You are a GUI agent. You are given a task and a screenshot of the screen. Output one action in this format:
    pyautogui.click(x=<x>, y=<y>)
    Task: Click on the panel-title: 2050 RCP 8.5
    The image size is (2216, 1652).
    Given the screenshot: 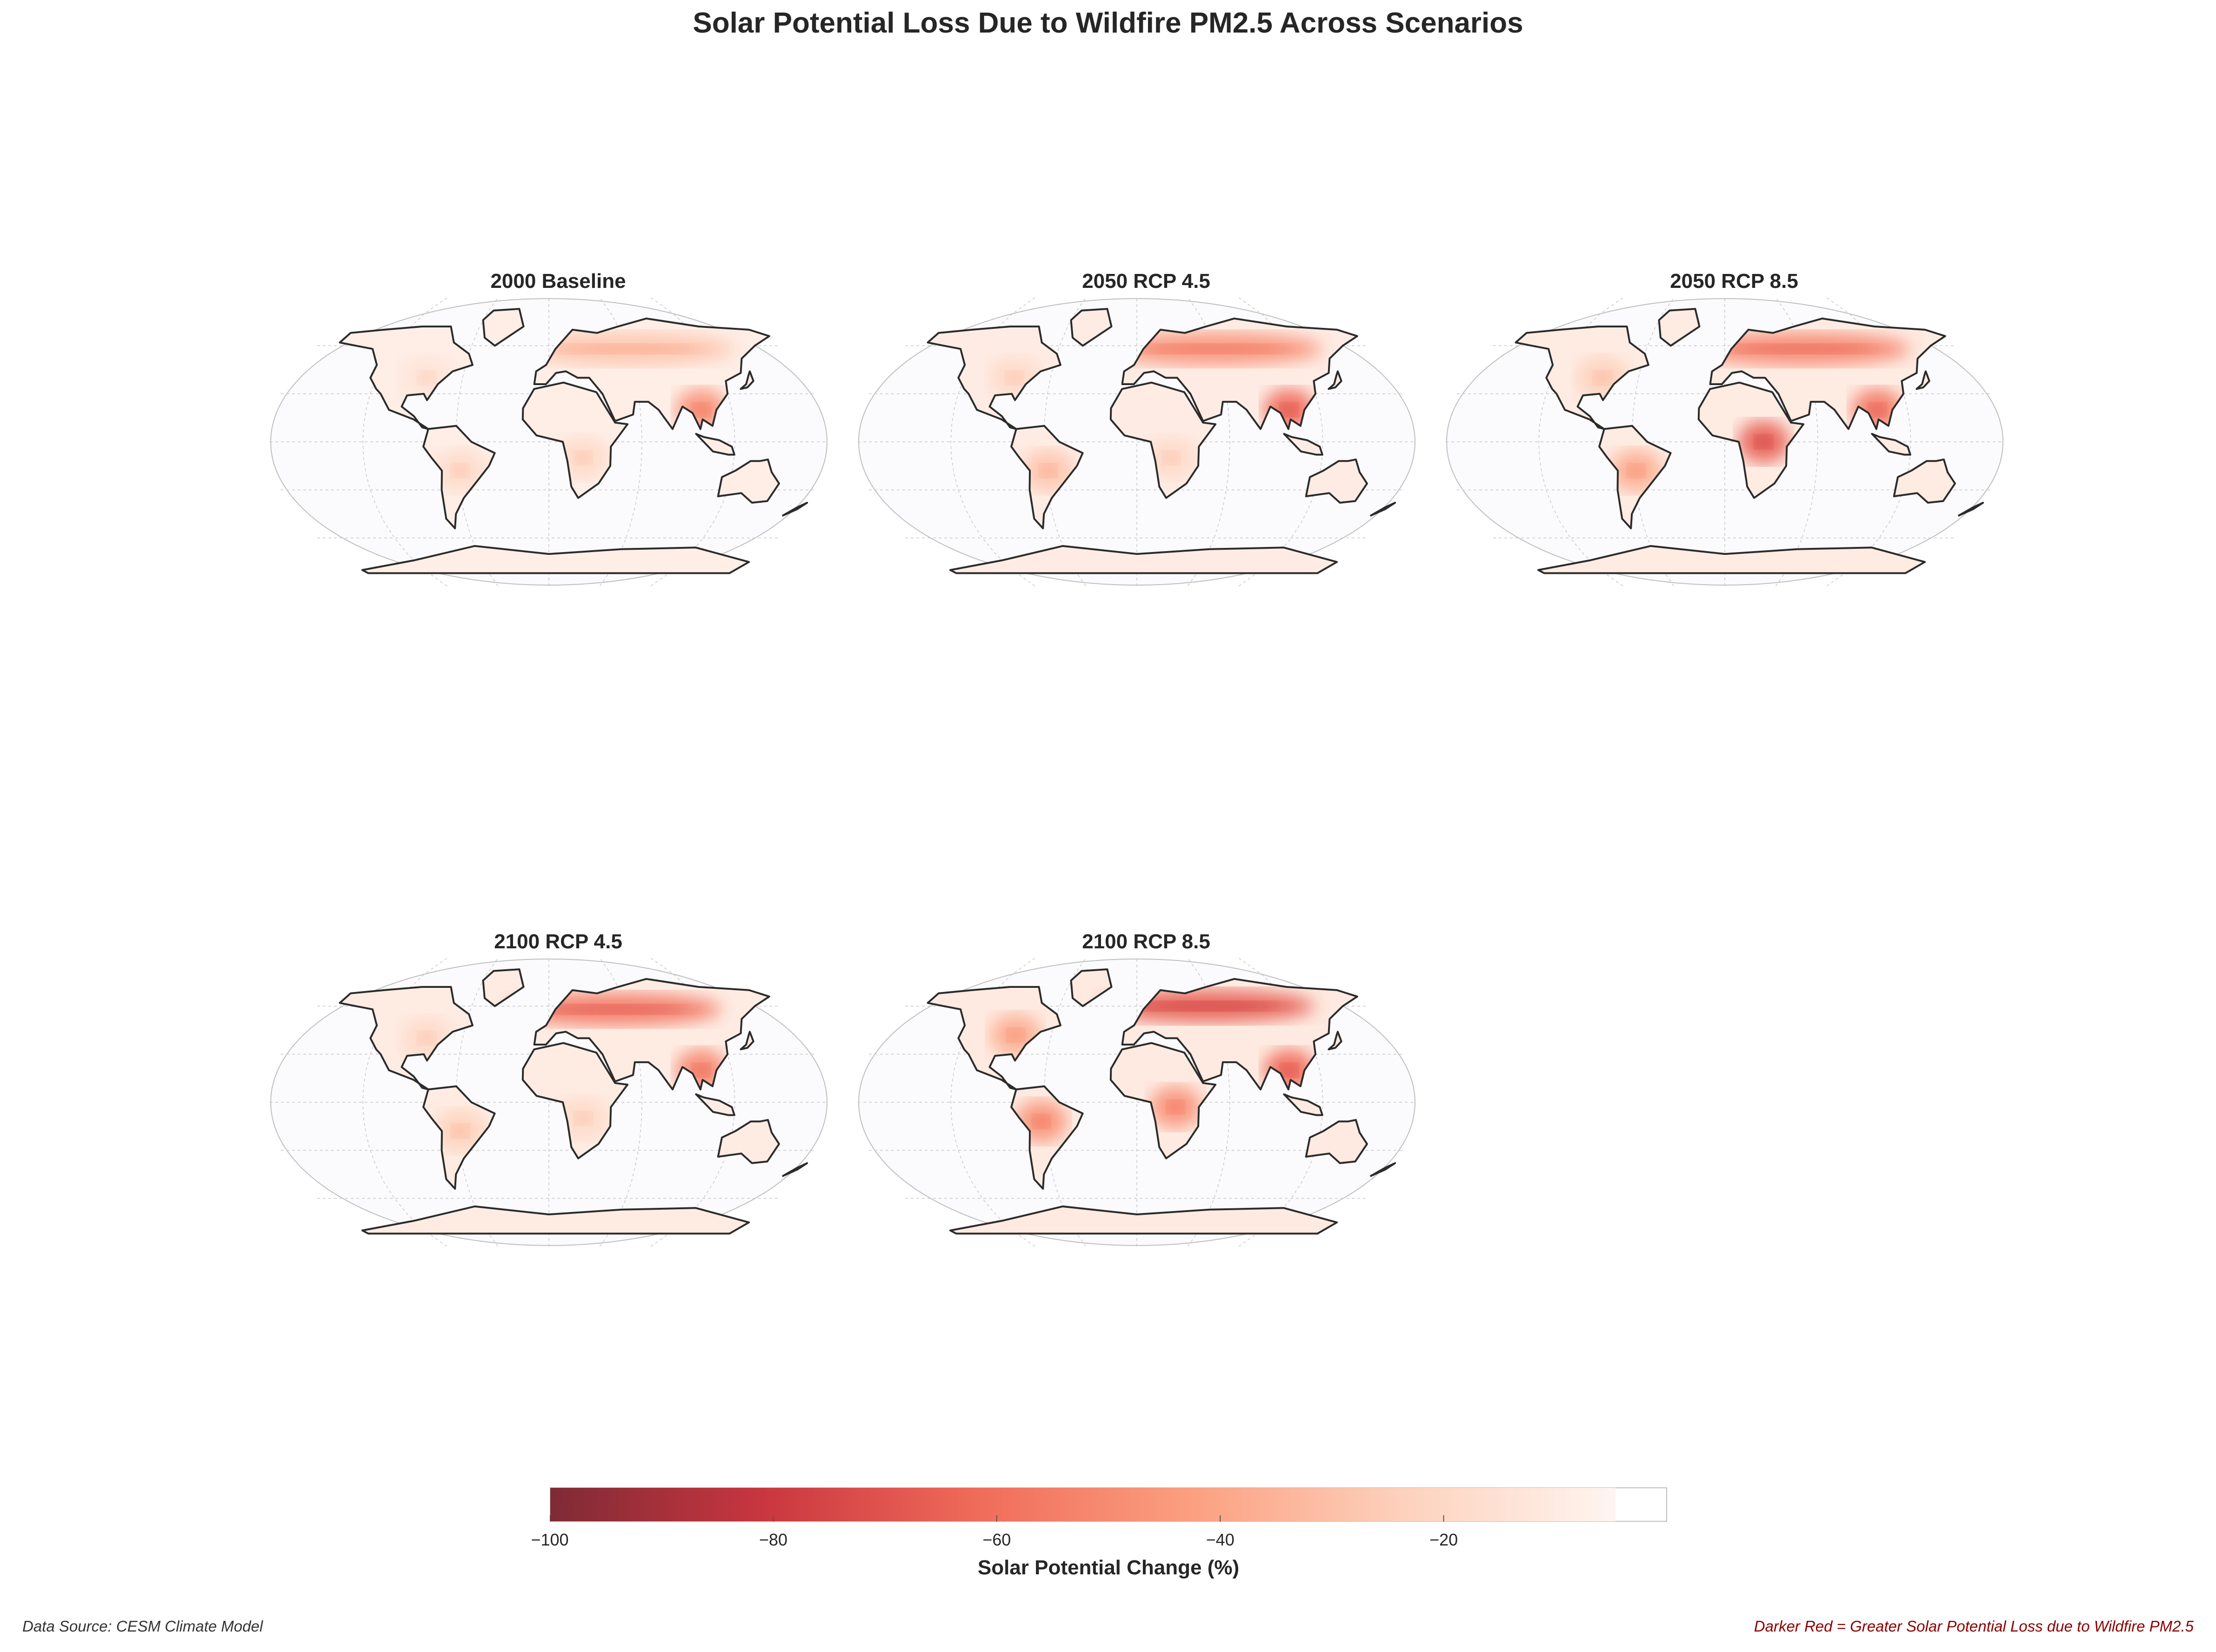 What is the action you would take?
    pyautogui.click(x=1734, y=281)
    